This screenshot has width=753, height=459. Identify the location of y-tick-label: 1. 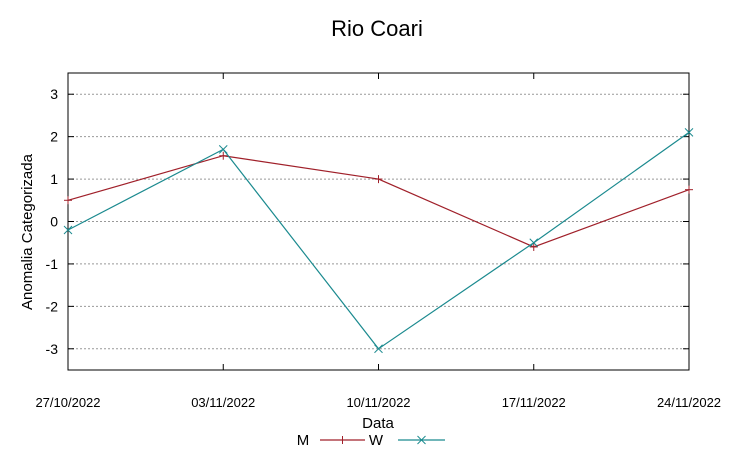
(54, 179).